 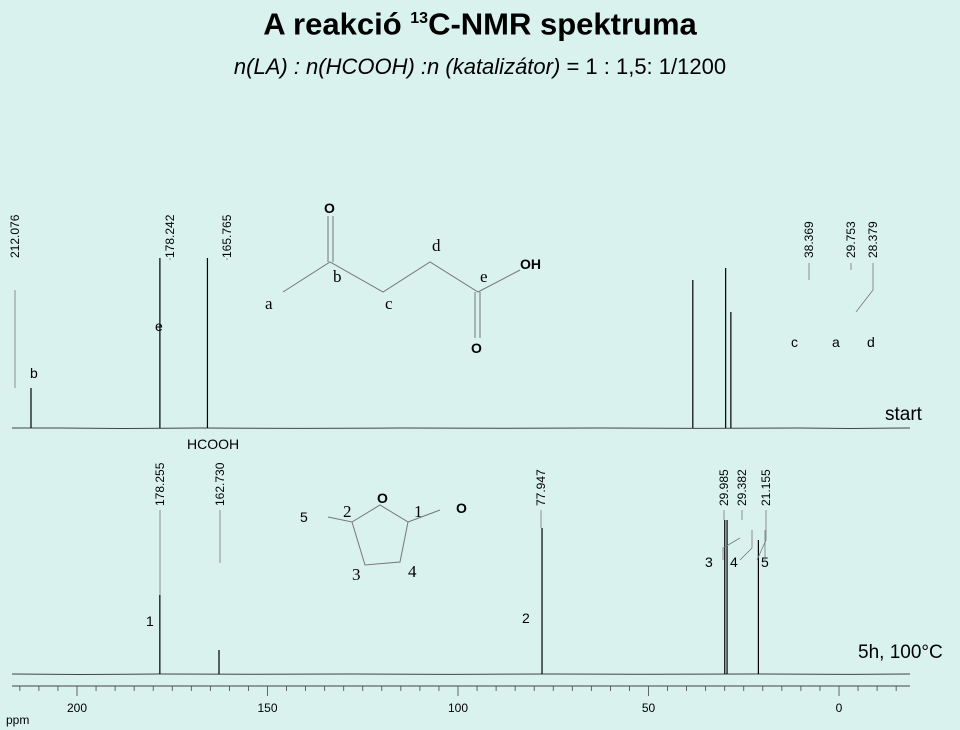 What do you see at coordinates (17, 720) in the screenshot?
I see `x-axis-label: ppm` at bounding box center [17, 720].